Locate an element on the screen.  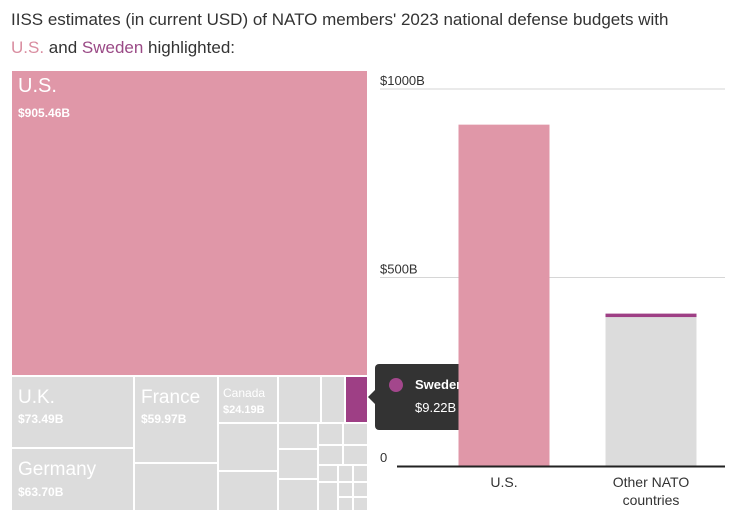
treemap-tile-germany-name: Germany is located at coordinates (57, 469).